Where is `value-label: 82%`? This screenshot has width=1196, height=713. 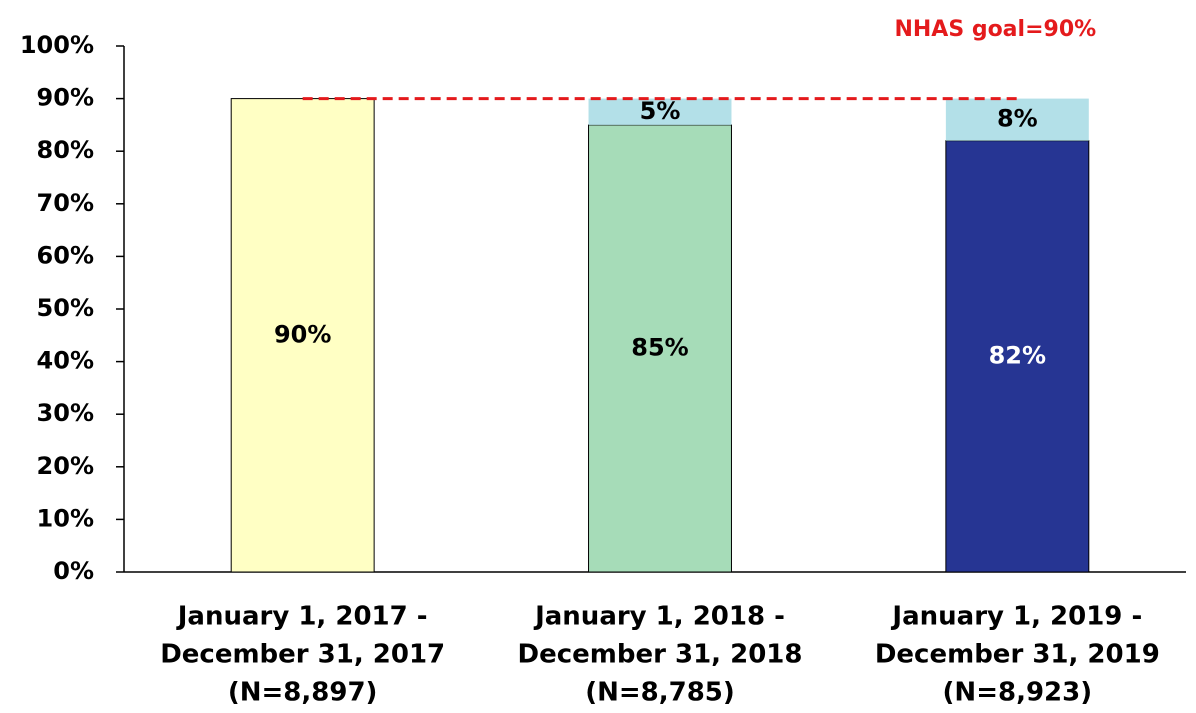 value-label: 82% is located at coordinates (1017, 355).